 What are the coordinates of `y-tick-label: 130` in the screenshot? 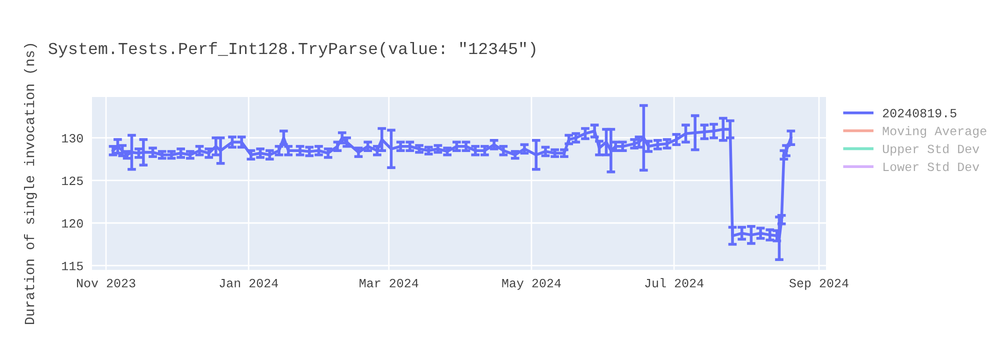 It's located at (72, 138).